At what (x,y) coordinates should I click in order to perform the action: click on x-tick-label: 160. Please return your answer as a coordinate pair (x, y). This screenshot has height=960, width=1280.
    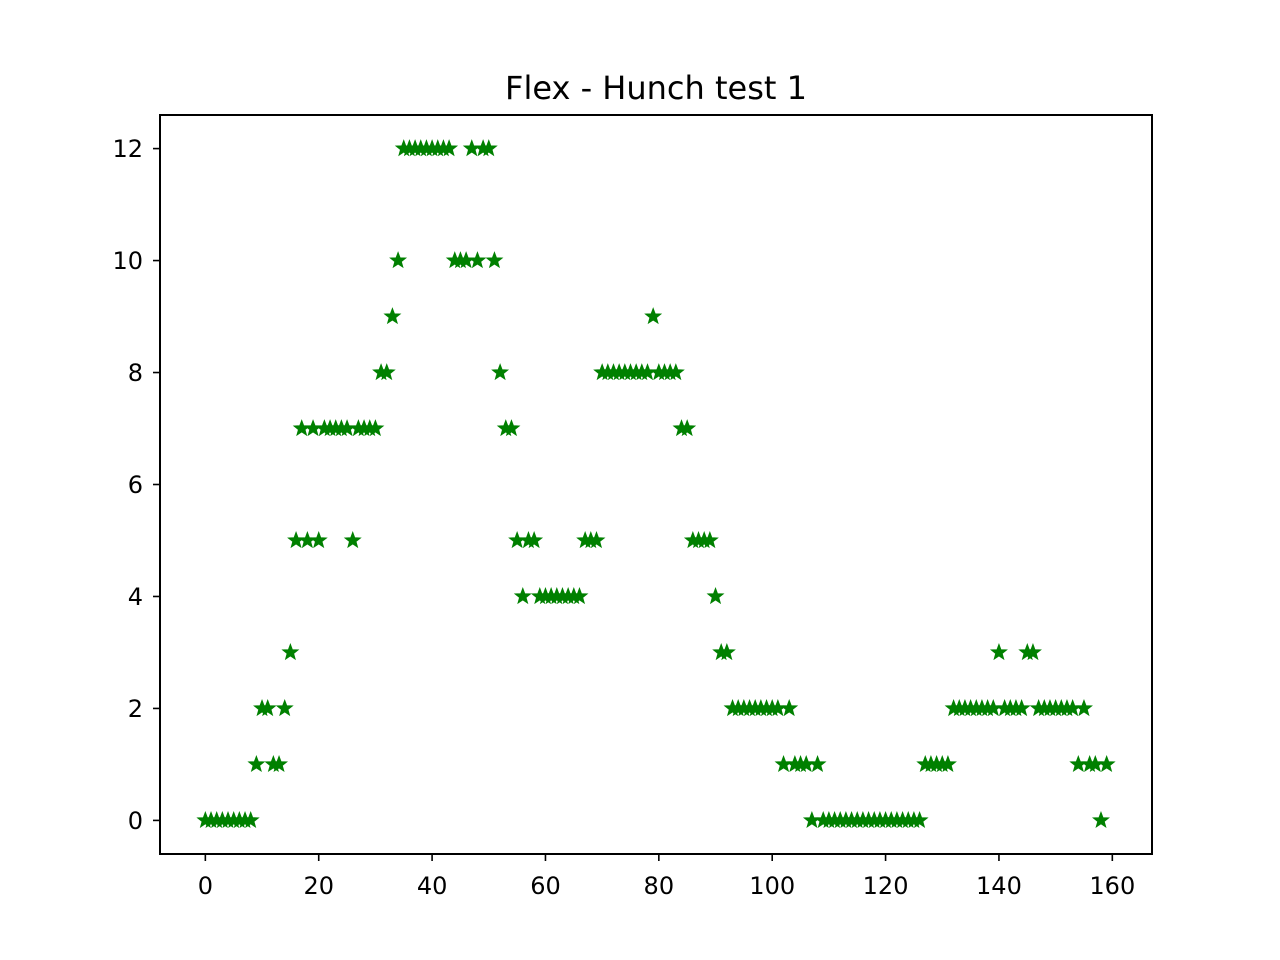
    Looking at the image, I should click on (1112, 886).